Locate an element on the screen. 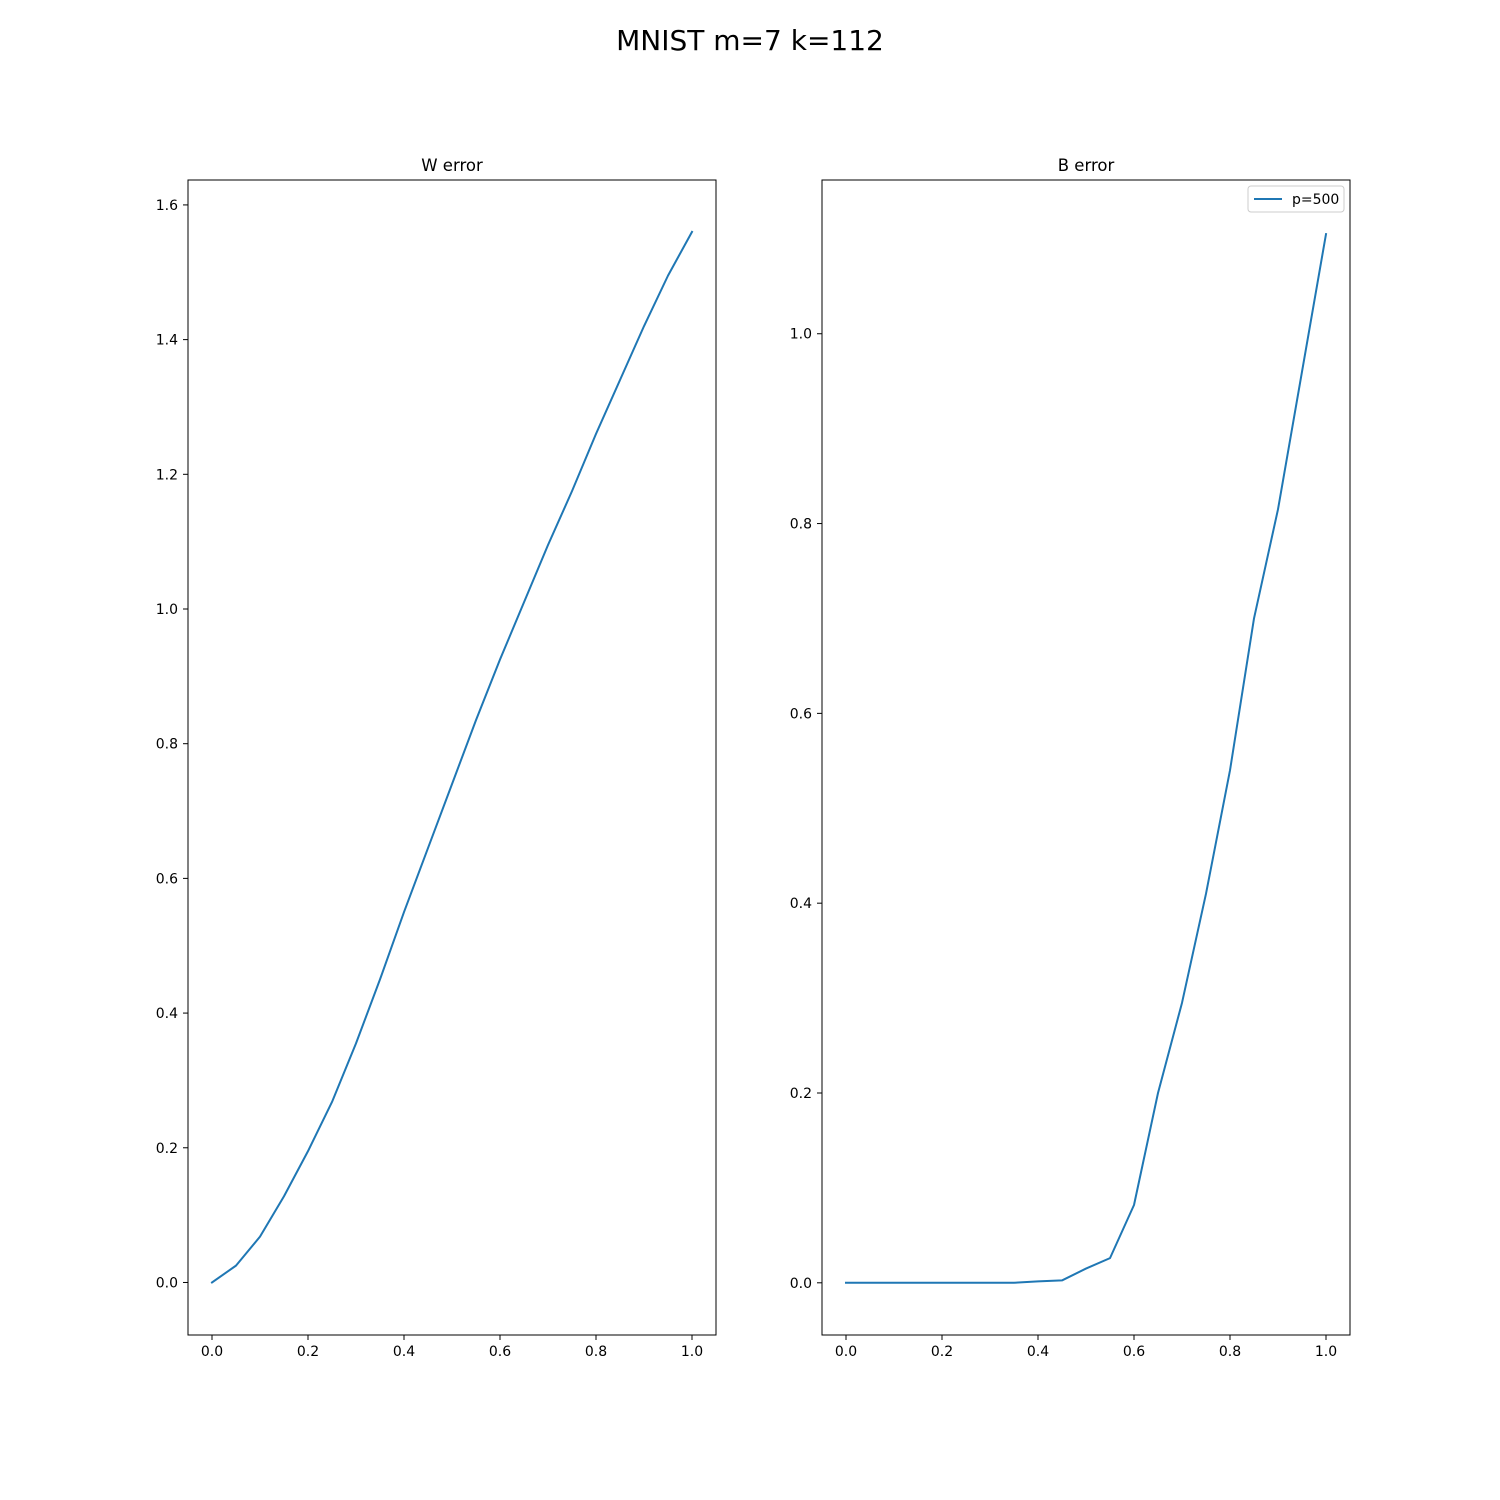 This screenshot has height=1500, width=1500. w-error-title: W error is located at coordinates (452, 165).